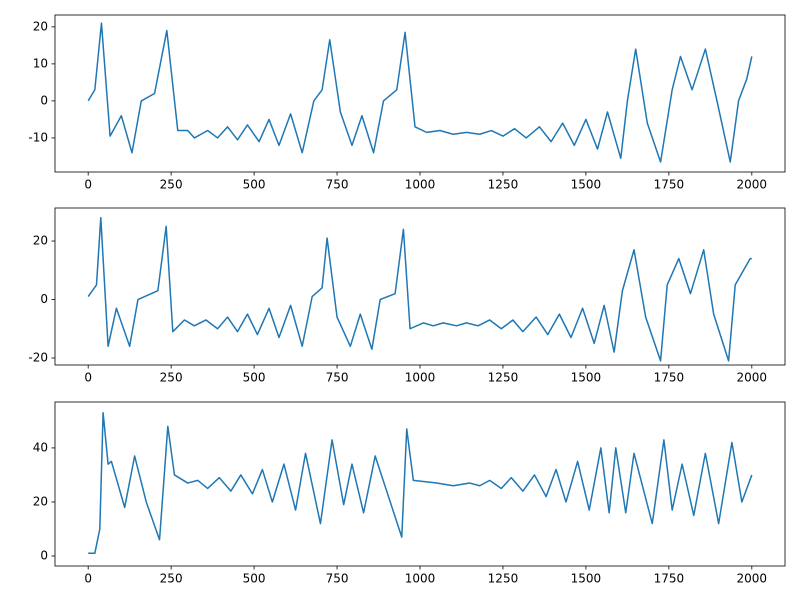  Describe the element at coordinates (40, 447) in the screenshot. I see `y-tick-label: 40` at that location.